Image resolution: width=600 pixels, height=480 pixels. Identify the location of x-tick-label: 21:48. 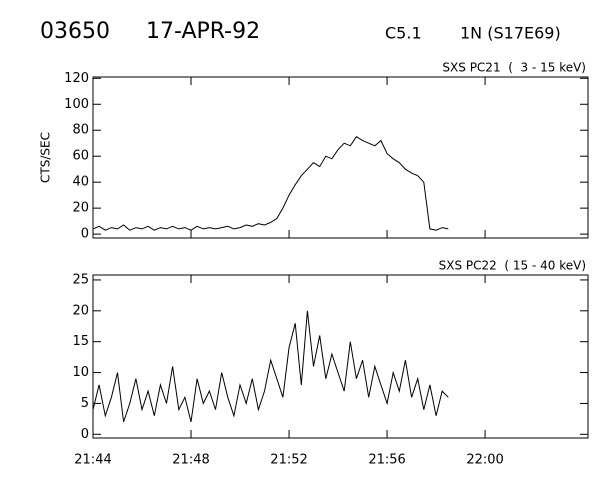
(190, 460).